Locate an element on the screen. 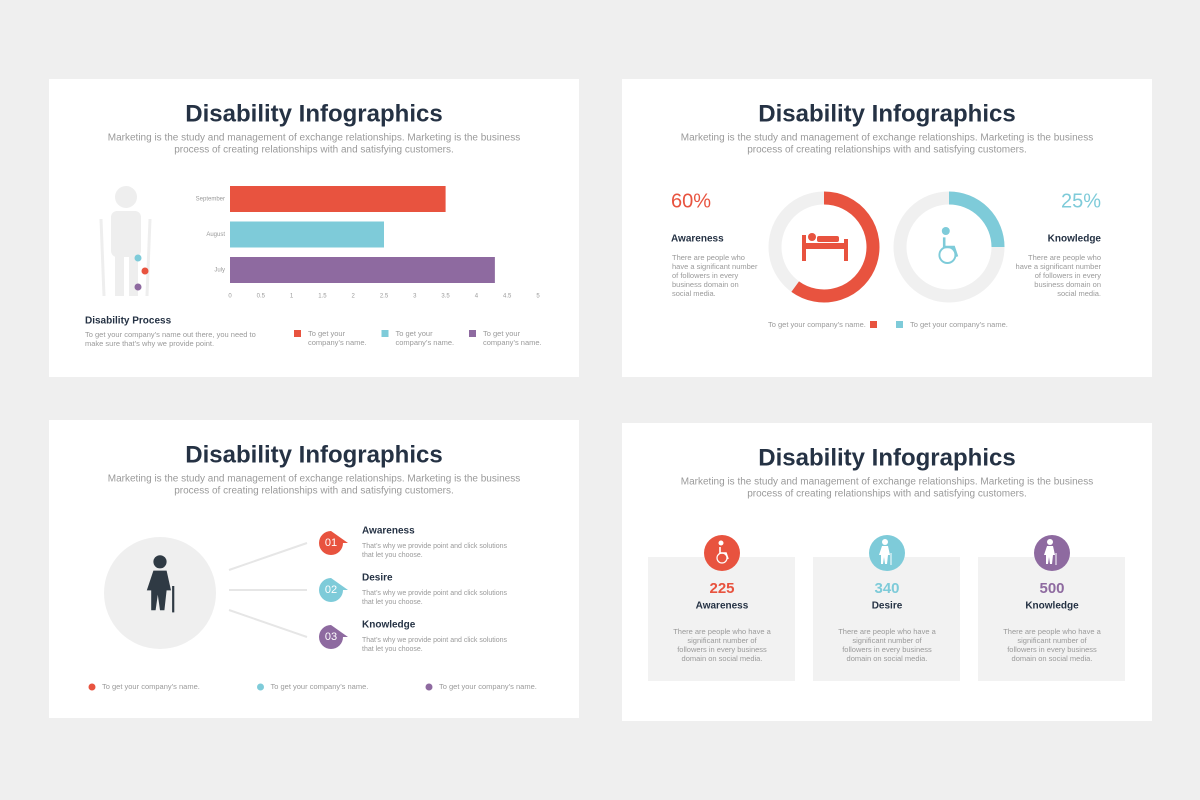 Image resolution: width=1200 pixels, height=800 pixels. x-tick-label: 2 is located at coordinates (354, 297).